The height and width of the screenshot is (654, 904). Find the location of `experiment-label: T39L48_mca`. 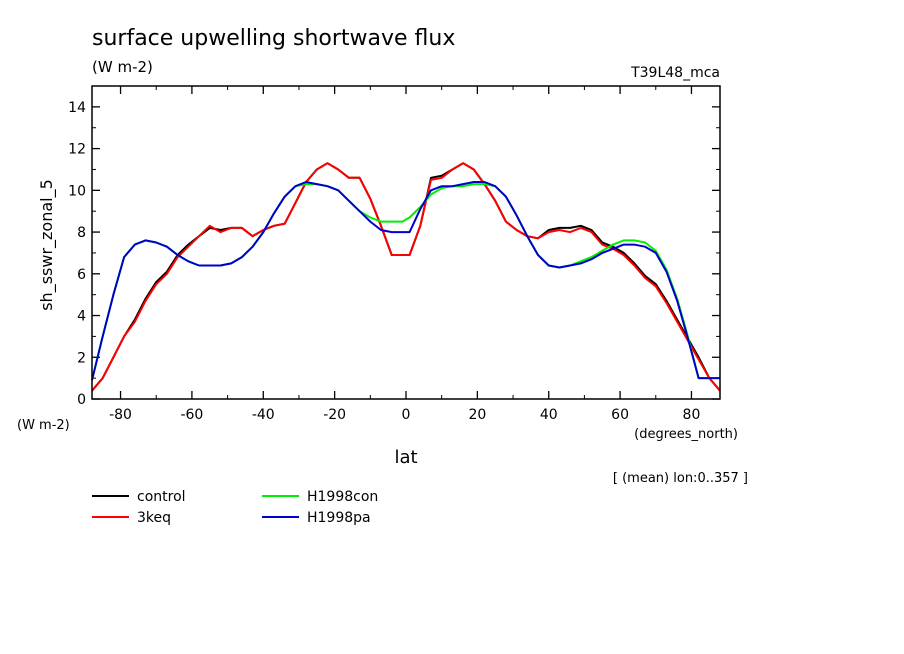

experiment-label: T39L48_mca is located at coordinates (675, 73).